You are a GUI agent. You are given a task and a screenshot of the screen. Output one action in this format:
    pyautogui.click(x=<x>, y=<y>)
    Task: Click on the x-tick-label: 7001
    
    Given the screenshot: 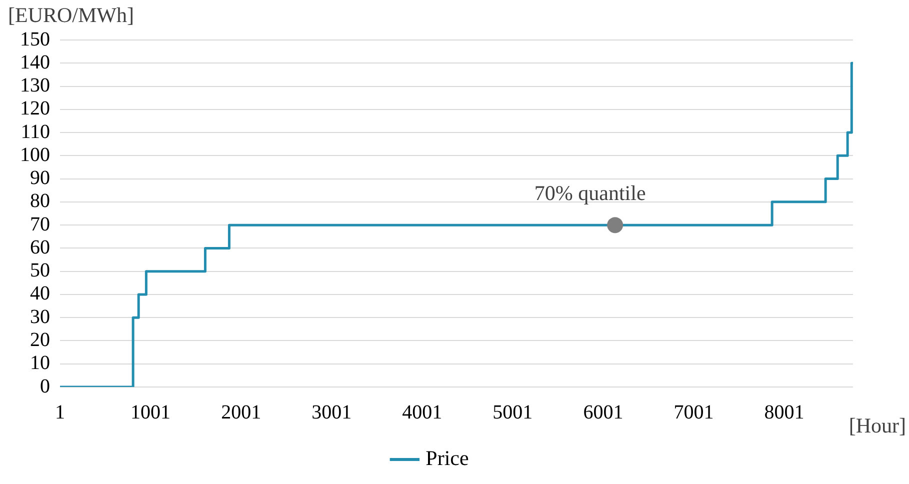 What is the action you would take?
    pyautogui.click(x=694, y=412)
    